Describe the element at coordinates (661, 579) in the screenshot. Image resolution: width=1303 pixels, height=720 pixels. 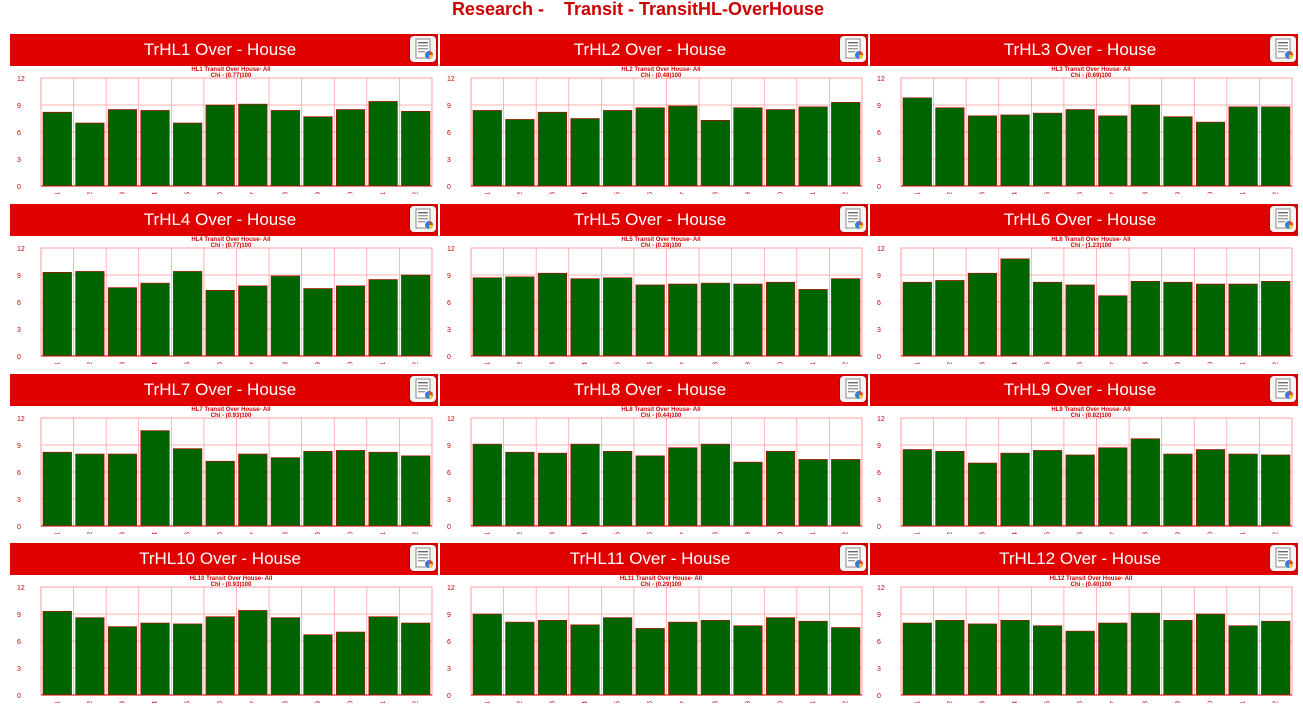
I see `chart-subtitle: HL11 Transit Over House- All` at that location.